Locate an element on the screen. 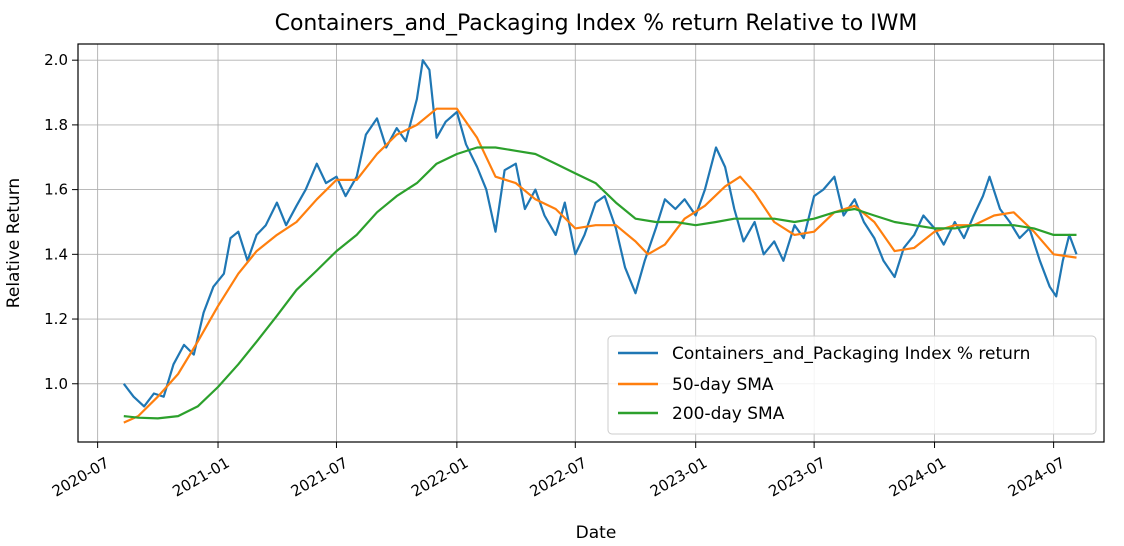 Image resolution: width=1124 pixels, height=546 pixels. y-tick-label: 1.2 is located at coordinates (56, 319).